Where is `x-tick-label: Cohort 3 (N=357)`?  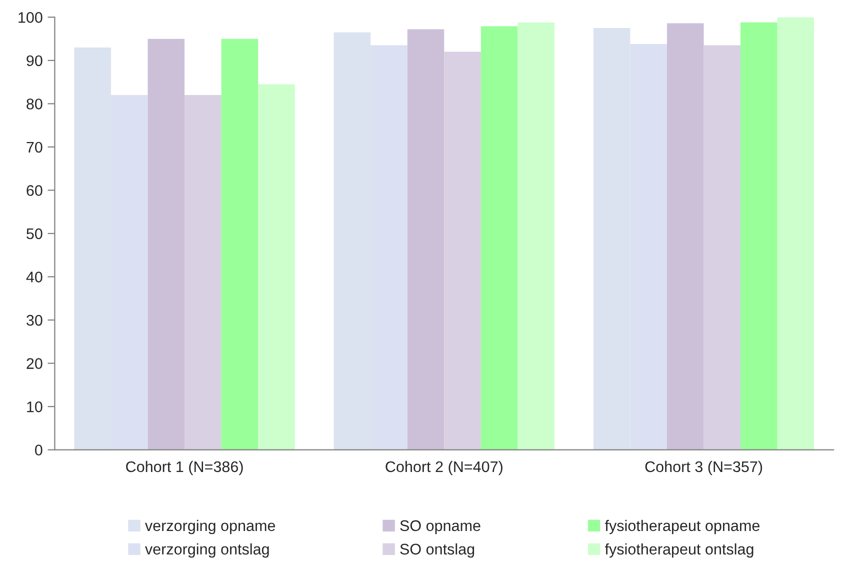
x-tick-label: Cohort 3 (N=357) is located at coordinates (703, 468).